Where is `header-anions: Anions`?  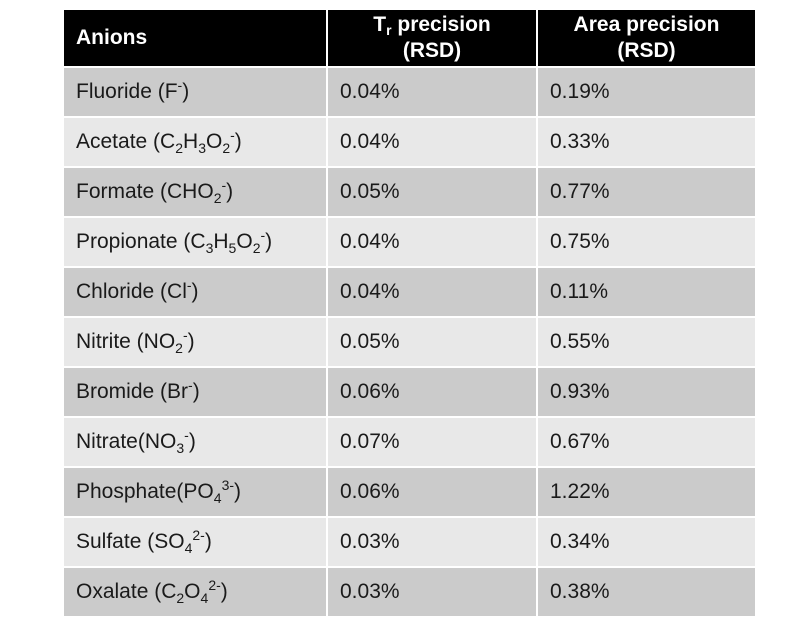 header-anions: Anions is located at coordinates (196, 38).